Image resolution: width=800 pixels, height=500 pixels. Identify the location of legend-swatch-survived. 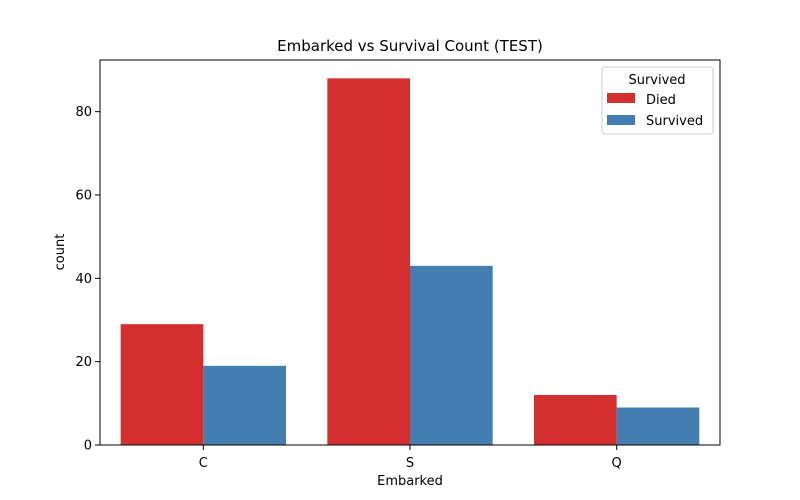
(621, 120).